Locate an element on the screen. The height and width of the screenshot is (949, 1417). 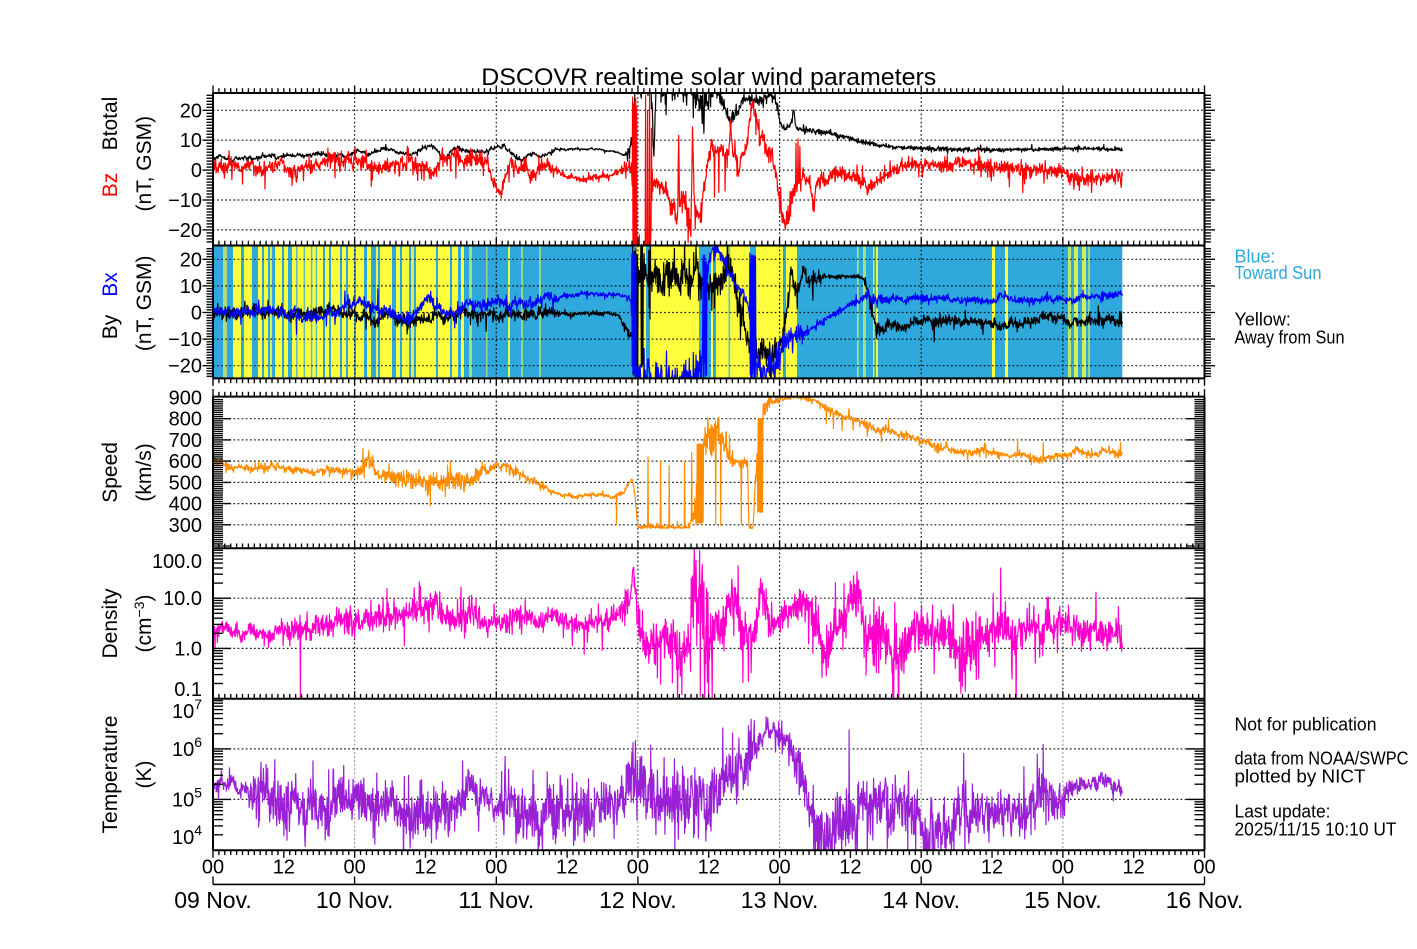
svg-text: plotted by NICT is located at coordinates (1300, 777).